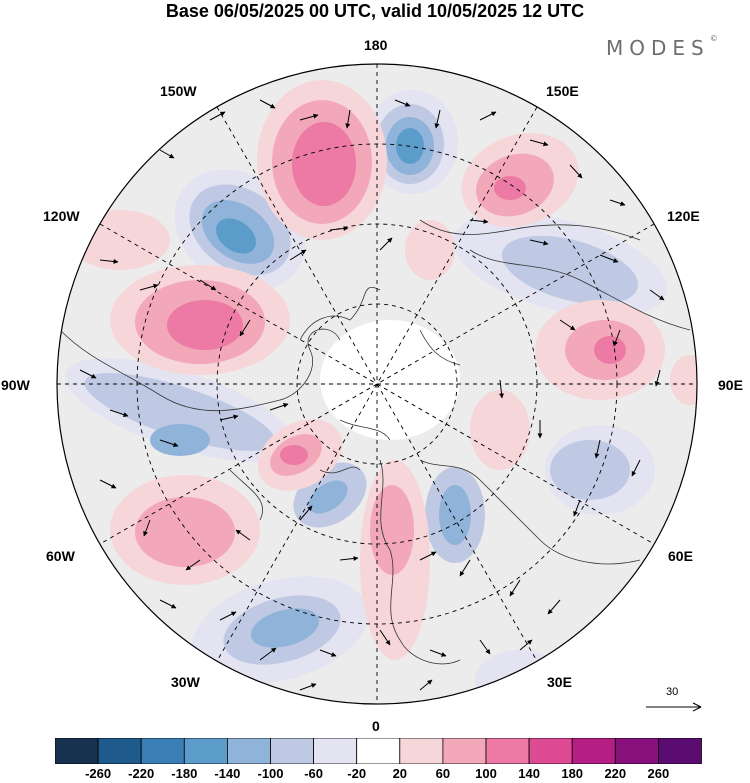 This screenshot has height=783, width=750. What do you see at coordinates (227, 773) in the screenshot?
I see `colorbar-tick-label: -140` at bounding box center [227, 773].